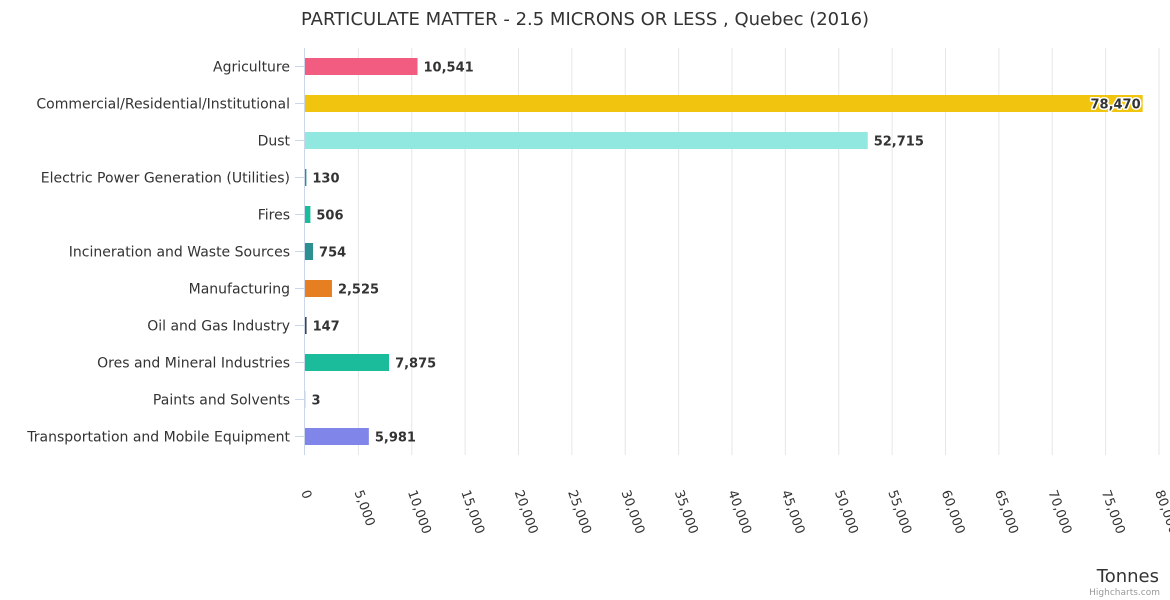  I want to click on credits-link: Highcharts.com, so click(1124, 593).